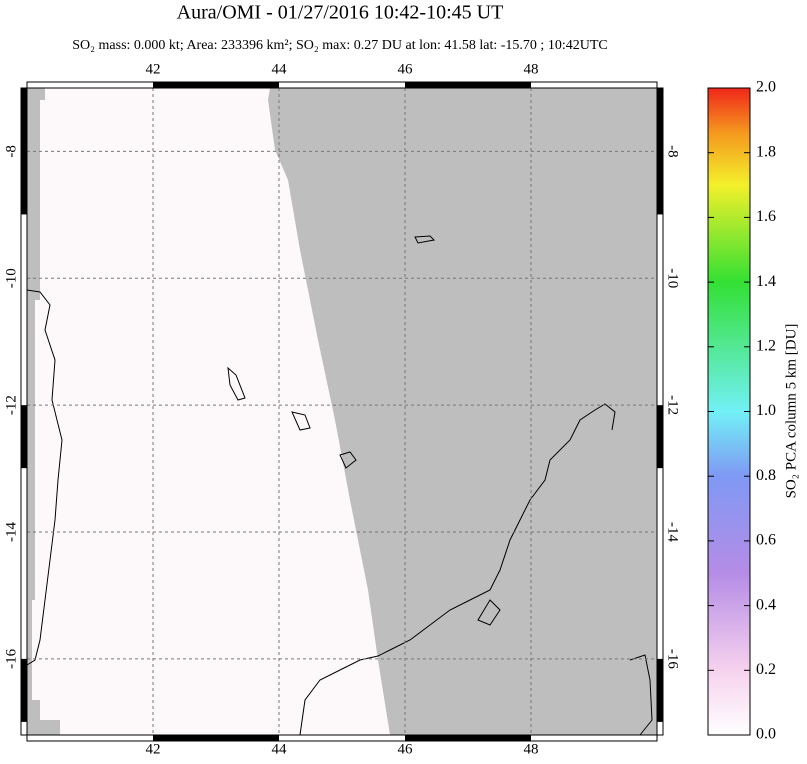  I want to click on colorbar-tick-label: 1.6, so click(766, 216).